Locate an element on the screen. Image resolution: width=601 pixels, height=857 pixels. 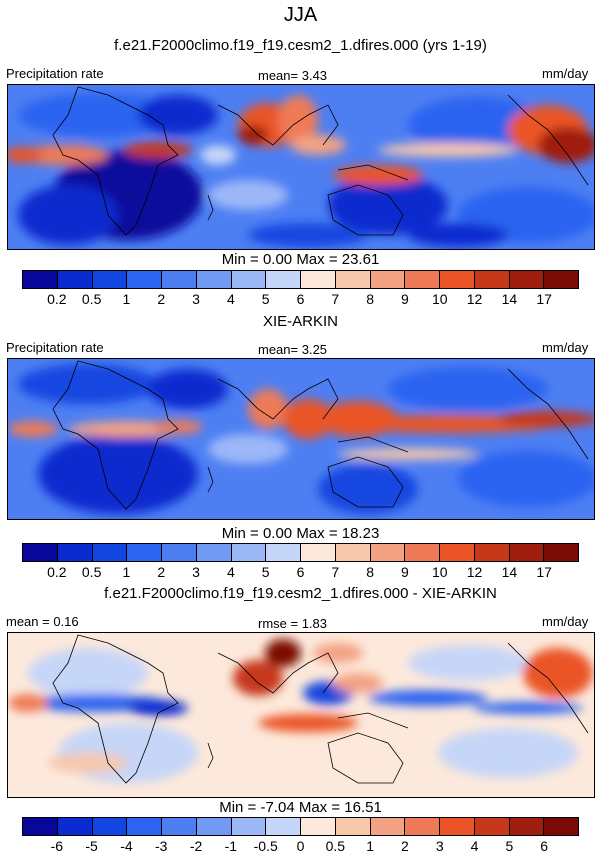
panel-2-colorbar is located at coordinates (300, 552).